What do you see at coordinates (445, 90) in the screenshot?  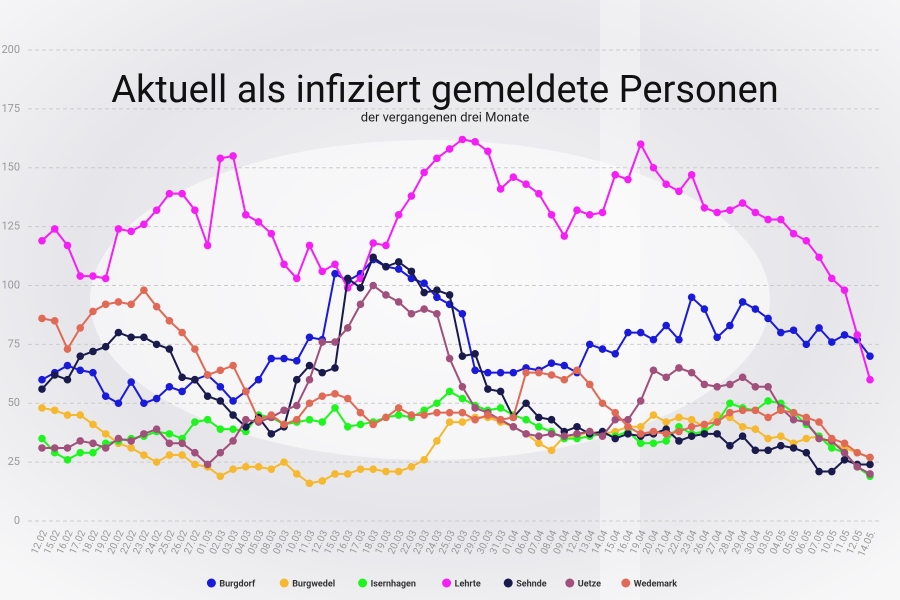 I see `chart-title: Aktuell als infiziert gemeldete Personen` at bounding box center [445, 90].